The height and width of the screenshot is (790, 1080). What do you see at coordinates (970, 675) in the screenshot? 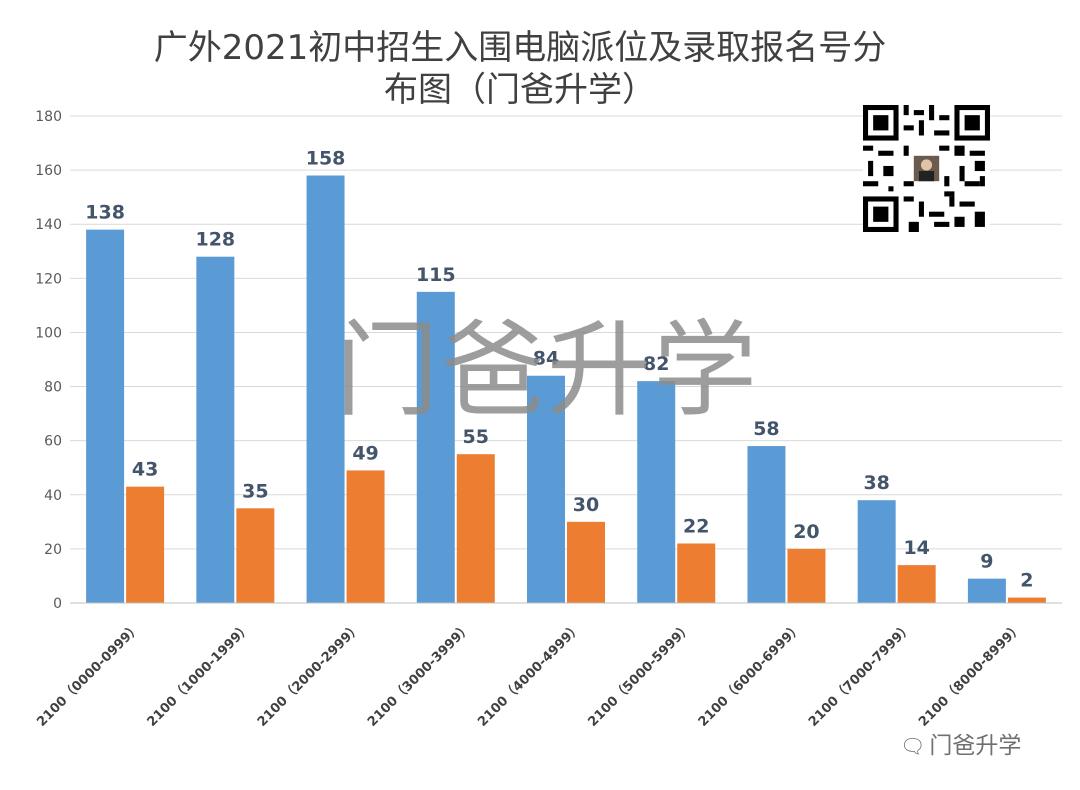
I see `x-tick-label: 2100（8000-8999）` at bounding box center [970, 675].